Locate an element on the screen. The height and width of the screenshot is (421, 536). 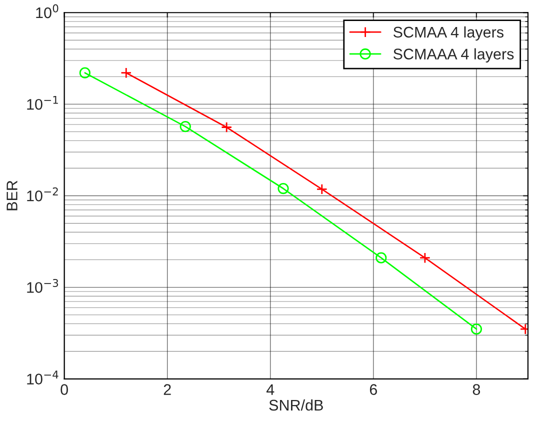
y-tick-label: 10$^{−4}$ is located at coordinates (42, 377).